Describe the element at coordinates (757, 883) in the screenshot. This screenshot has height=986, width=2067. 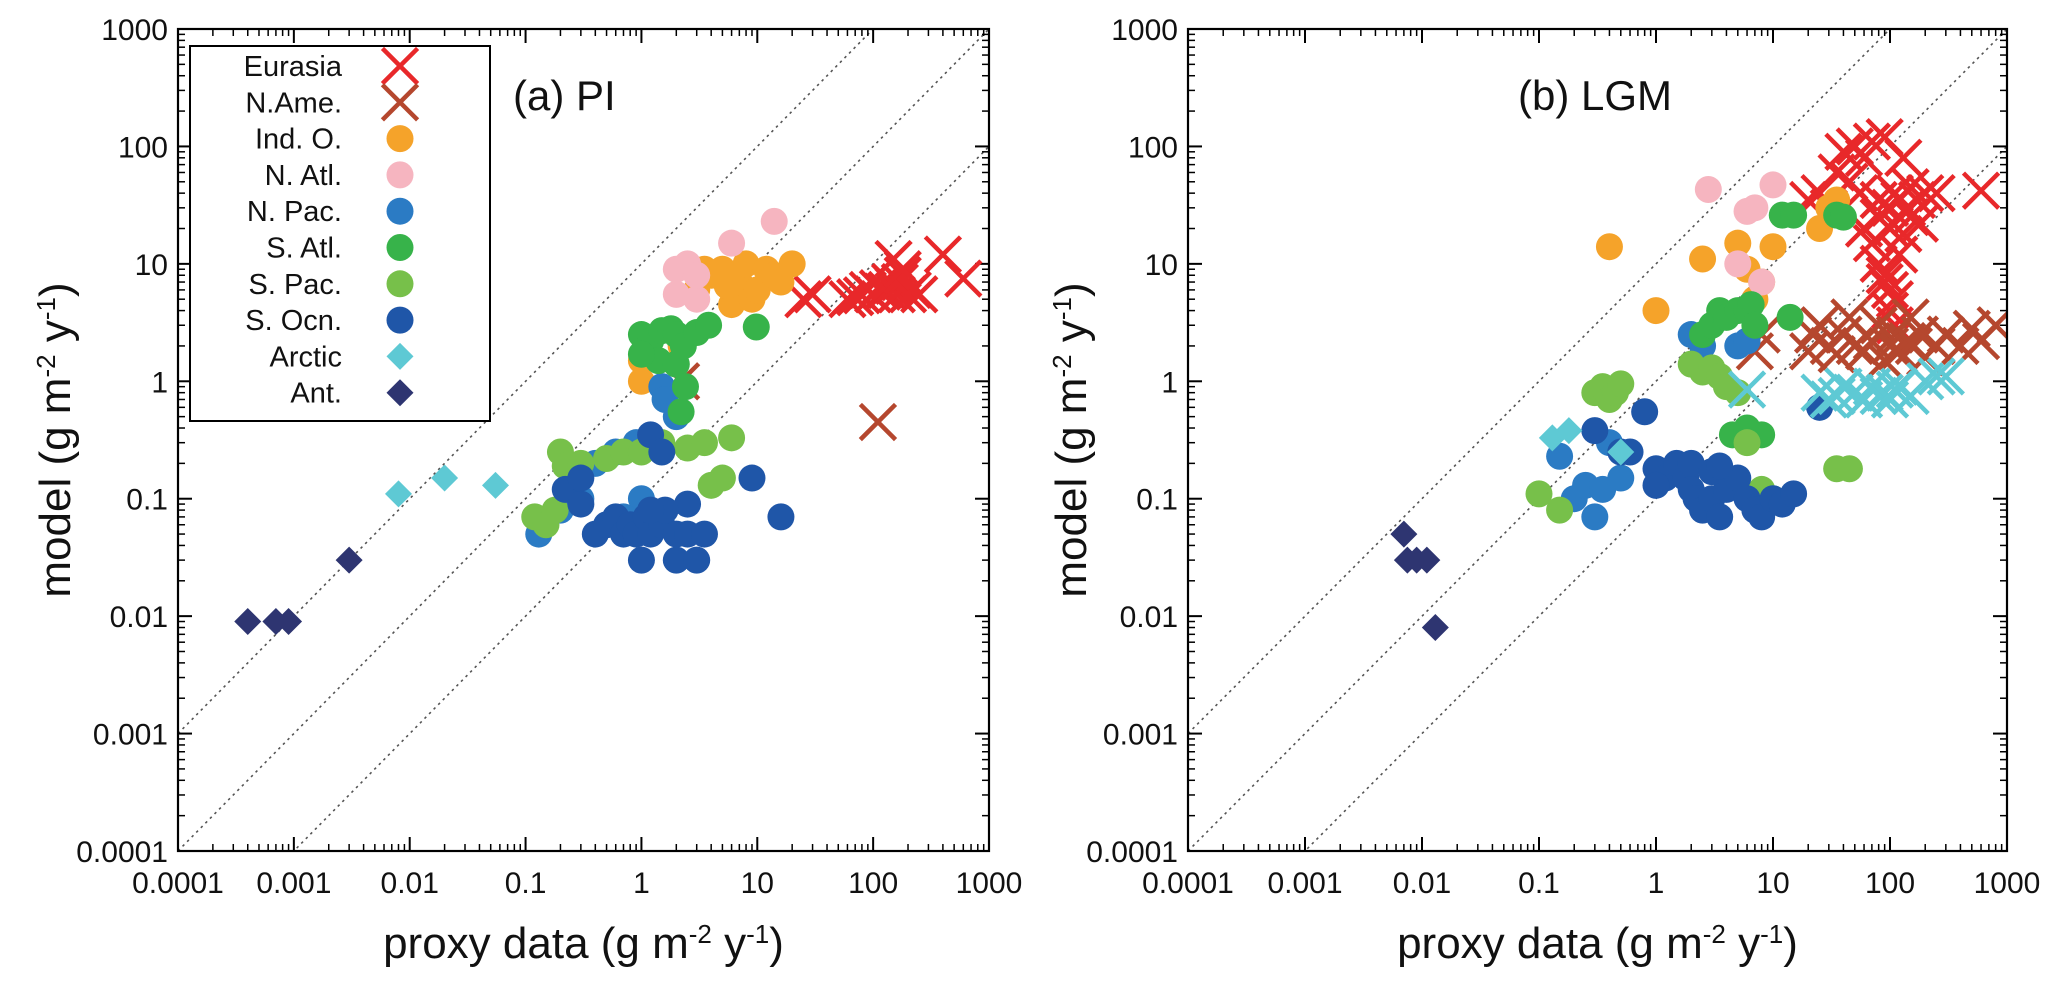
I see `x-tick-label: 10` at that location.